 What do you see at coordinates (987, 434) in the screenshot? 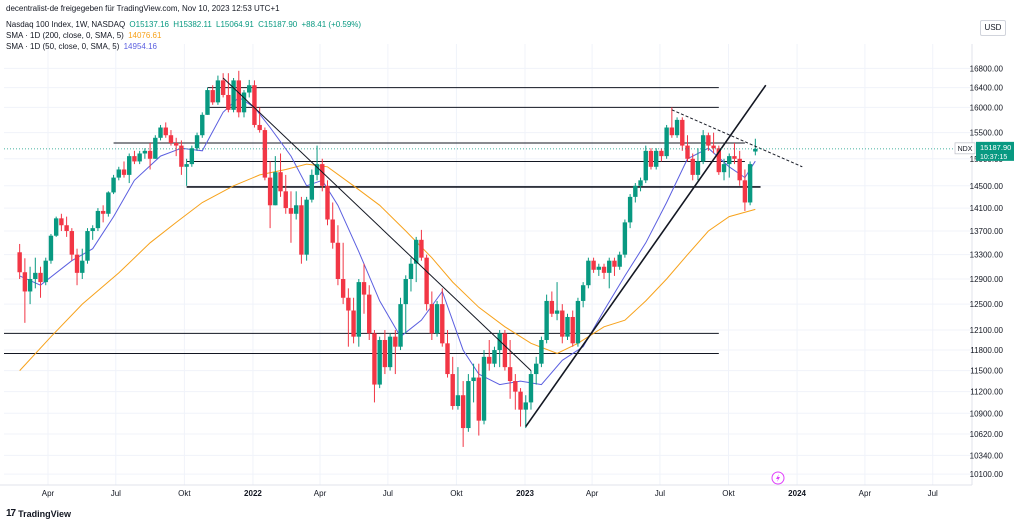
I see `y-tick-label: 10620.00` at bounding box center [987, 434].